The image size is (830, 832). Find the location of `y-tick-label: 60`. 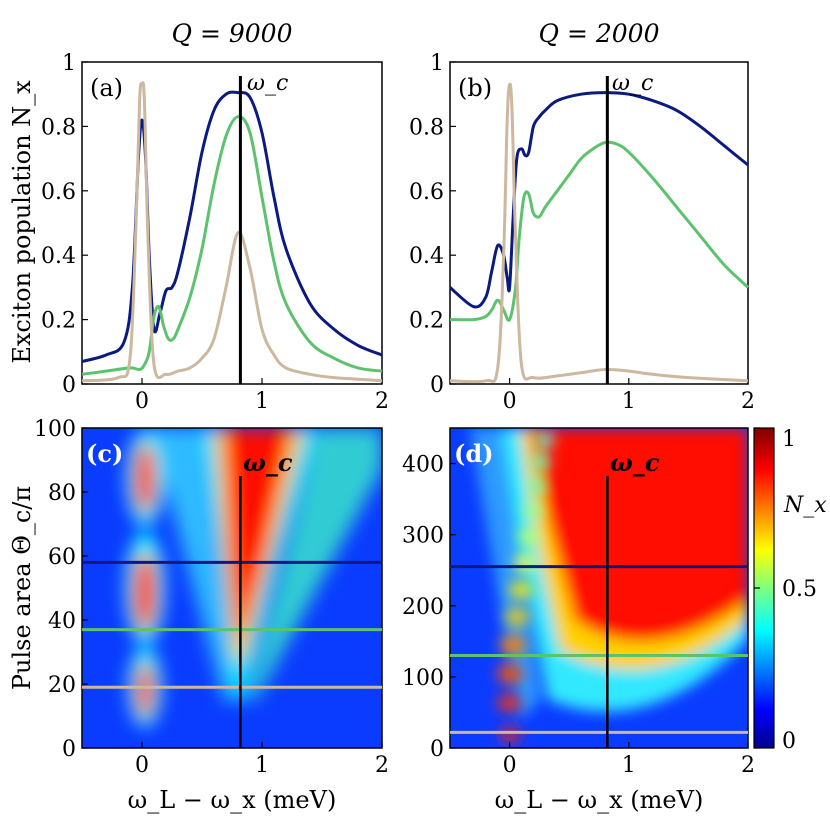

y-tick-label: 60 is located at coordinates (62, 557).